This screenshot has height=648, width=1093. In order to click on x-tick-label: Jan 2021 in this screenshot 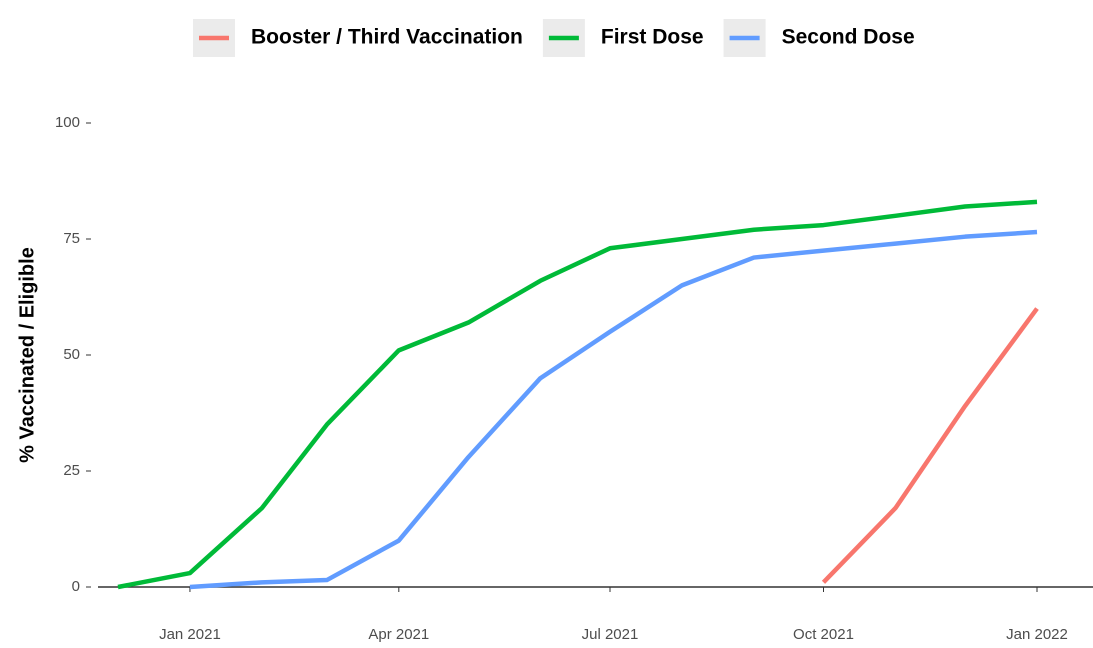, I will do `click(190, 634)`.